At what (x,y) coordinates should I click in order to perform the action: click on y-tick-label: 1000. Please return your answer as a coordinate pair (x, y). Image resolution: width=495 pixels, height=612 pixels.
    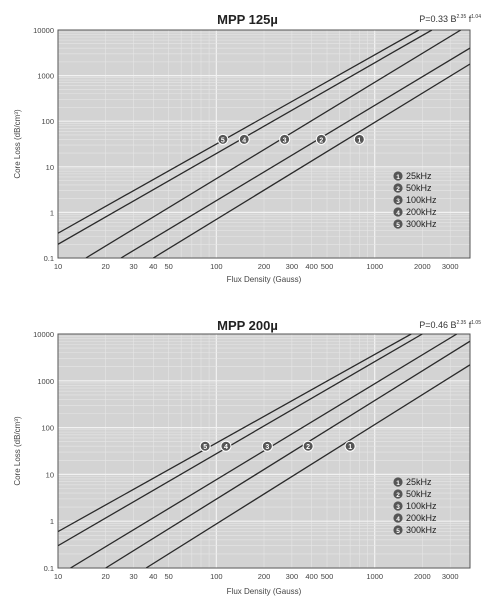
    Looking at the image, I should click on (45, 76).